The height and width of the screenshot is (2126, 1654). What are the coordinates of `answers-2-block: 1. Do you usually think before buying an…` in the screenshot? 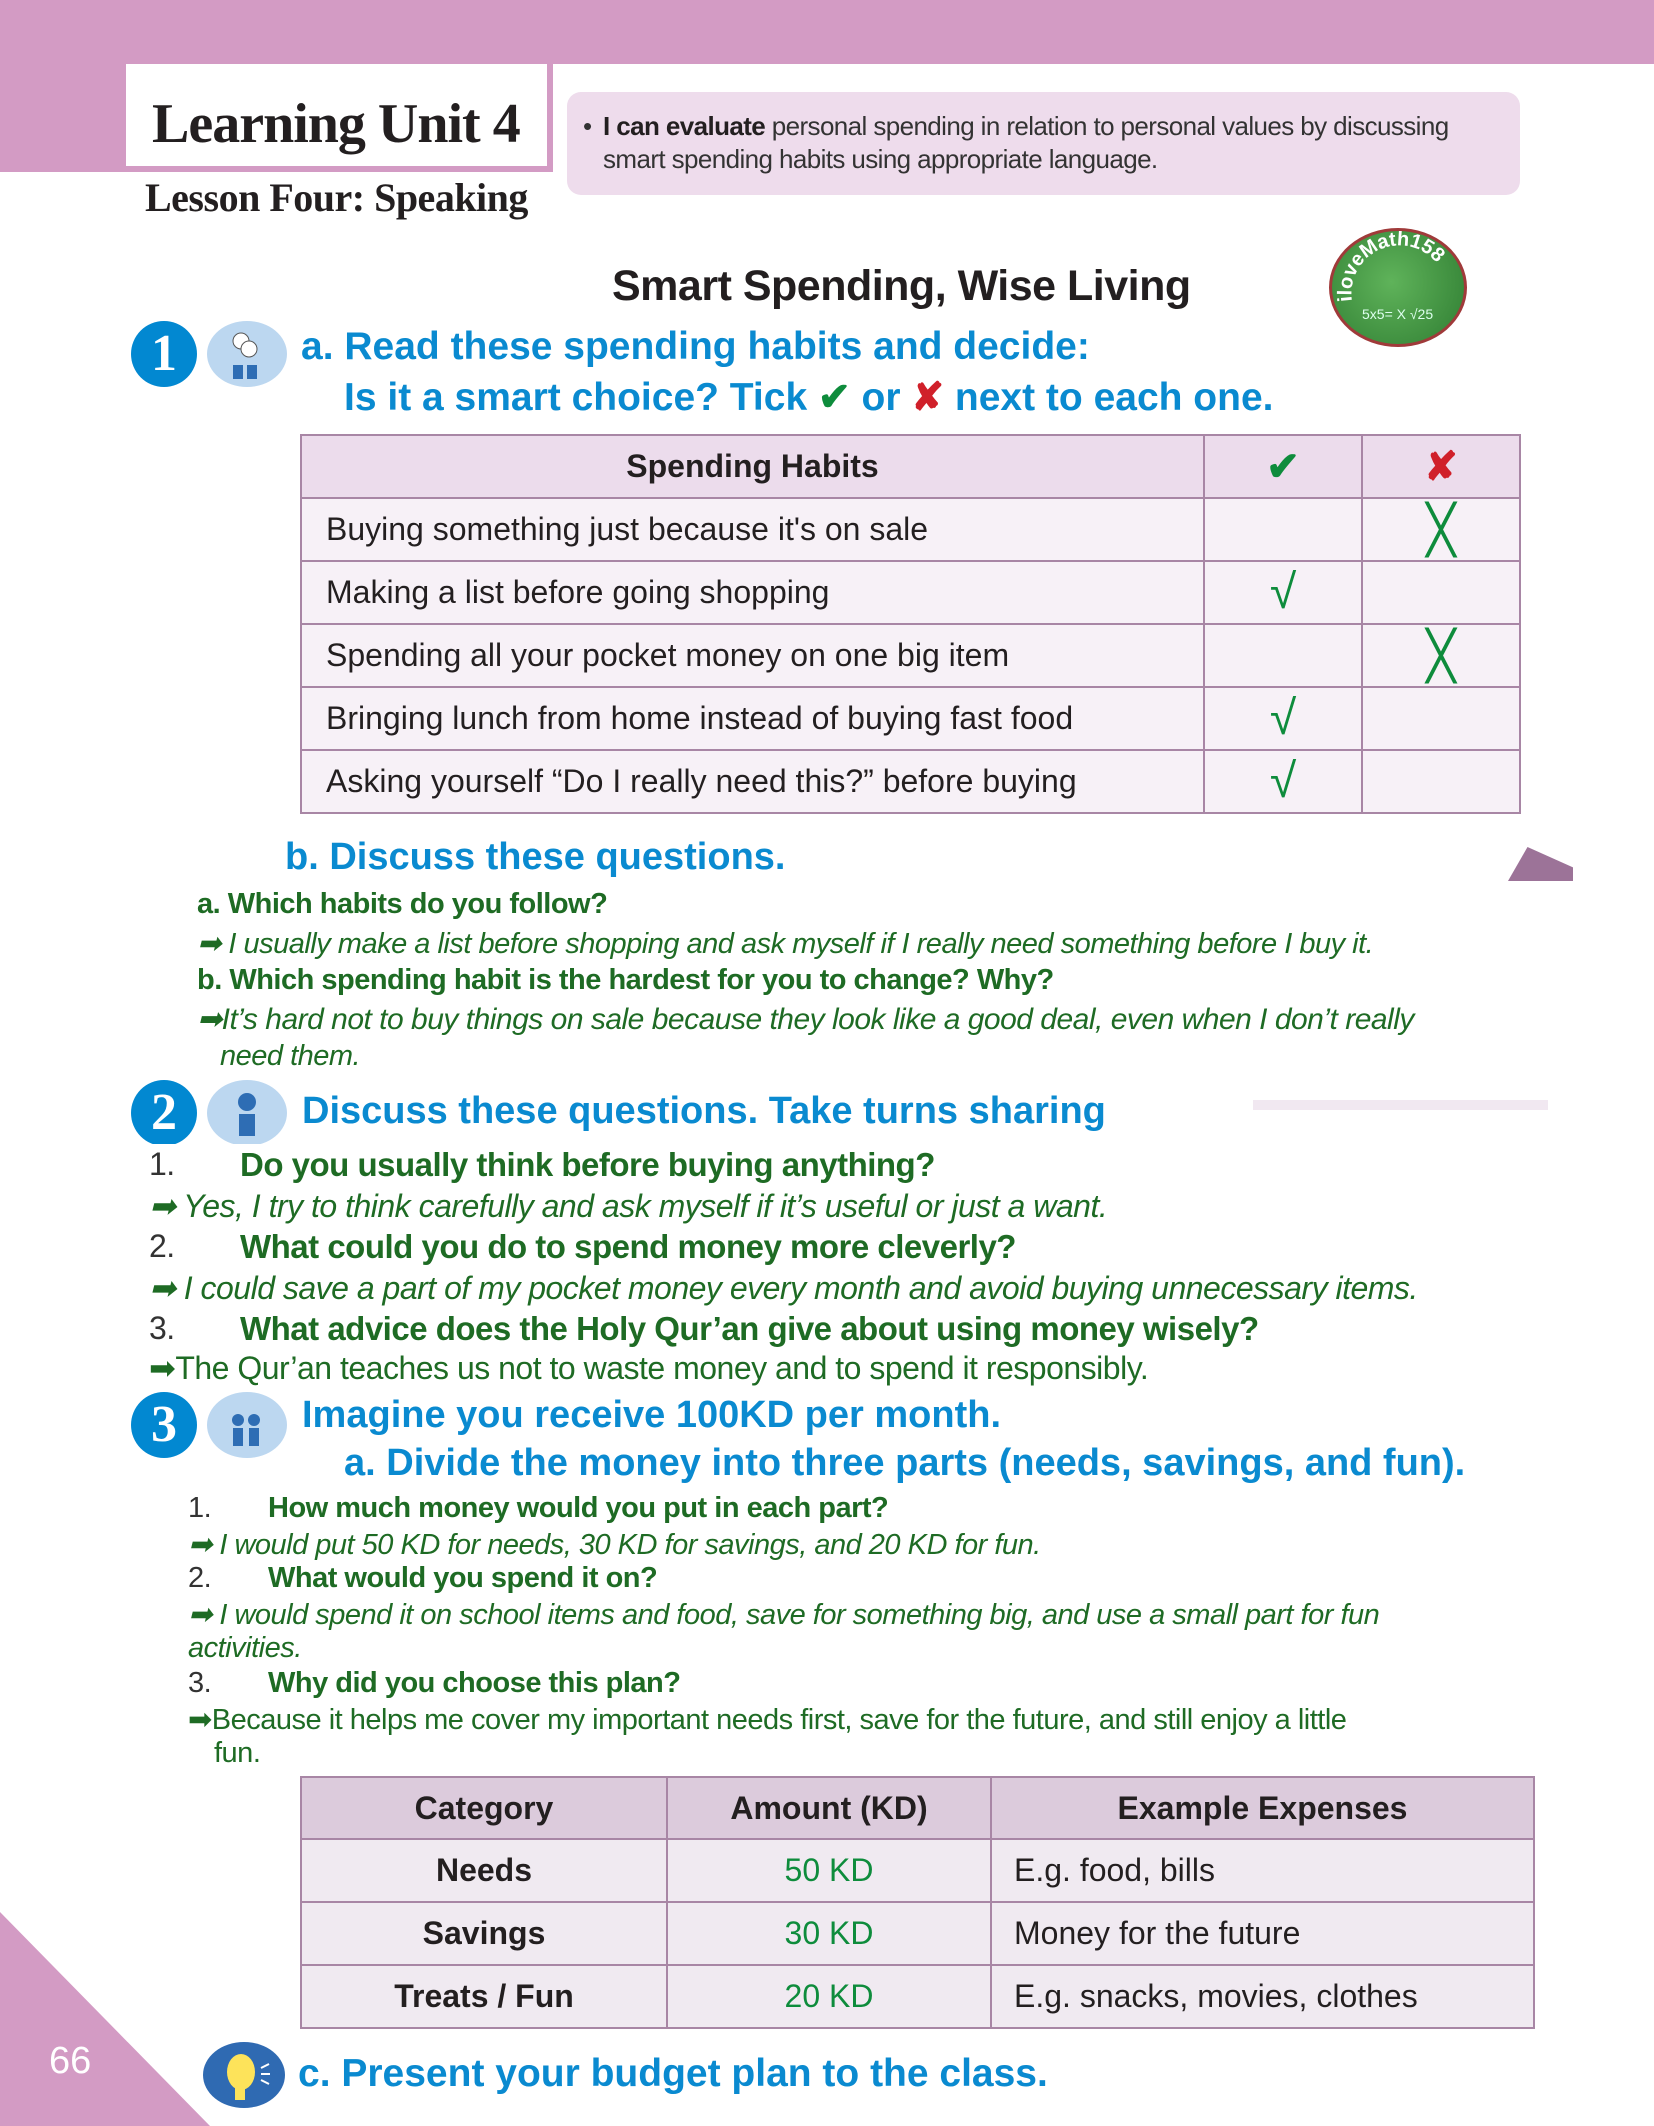 It's located at (870, 1266).